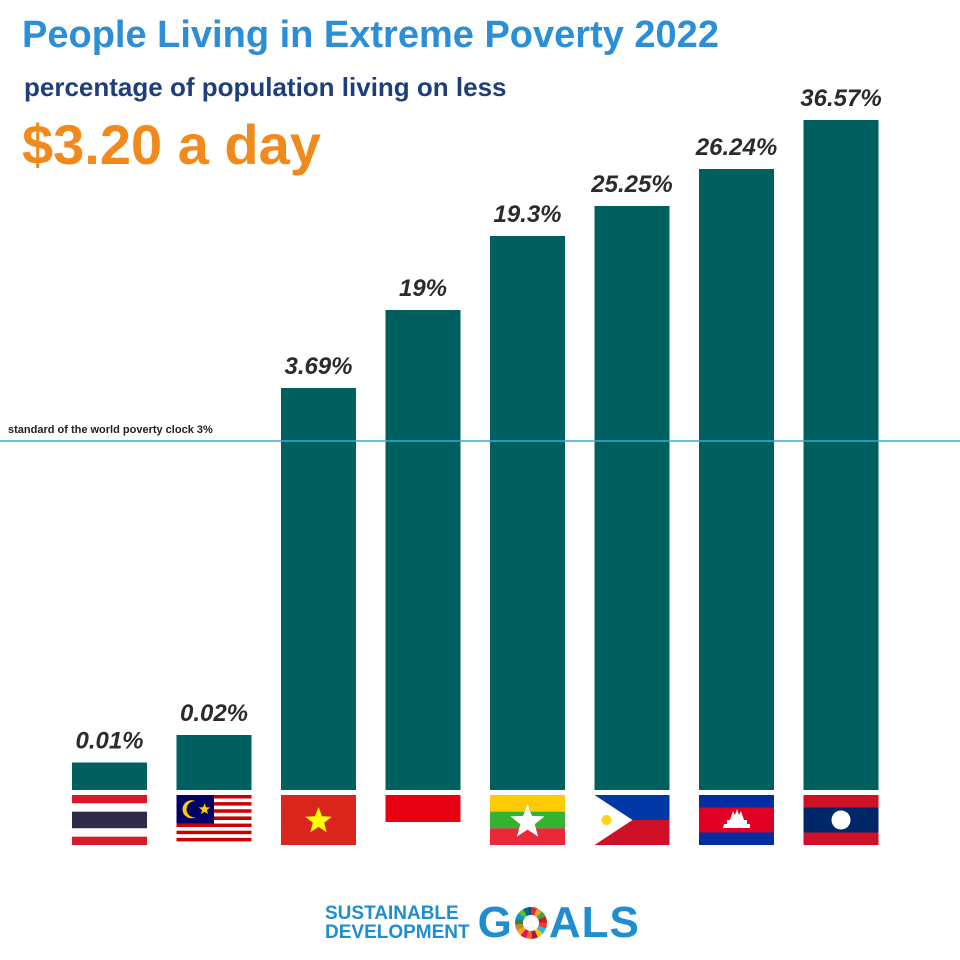 The image size is (960, 960). I want to click on cambodia-flag-icon, so click(736, 820).